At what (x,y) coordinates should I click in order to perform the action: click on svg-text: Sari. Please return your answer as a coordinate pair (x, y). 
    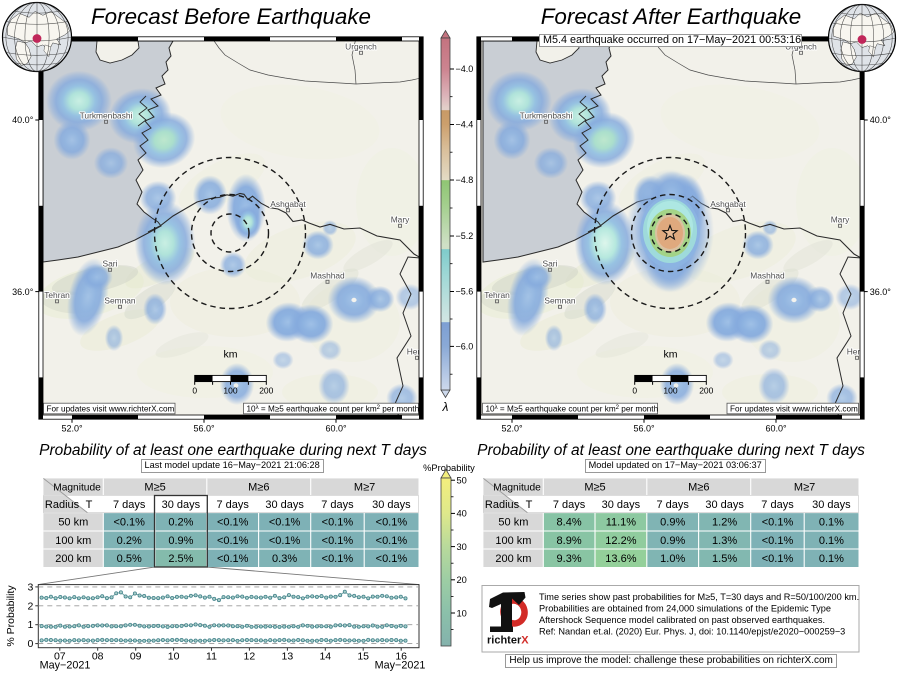
    Looking at the image, I should click on (110, 264).